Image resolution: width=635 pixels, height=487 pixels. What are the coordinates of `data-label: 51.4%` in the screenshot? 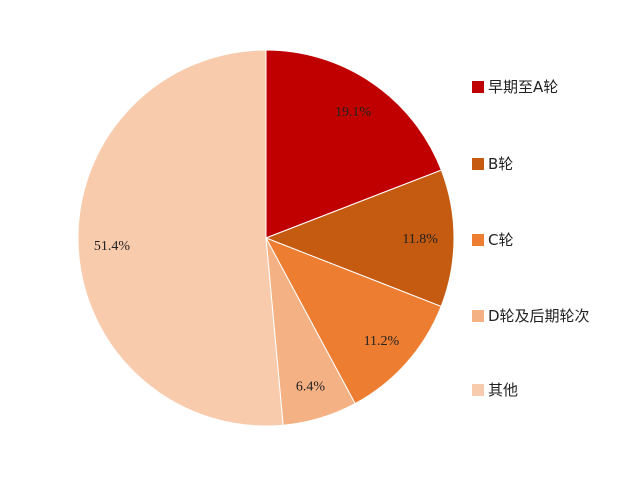 It's located at (112, 246).